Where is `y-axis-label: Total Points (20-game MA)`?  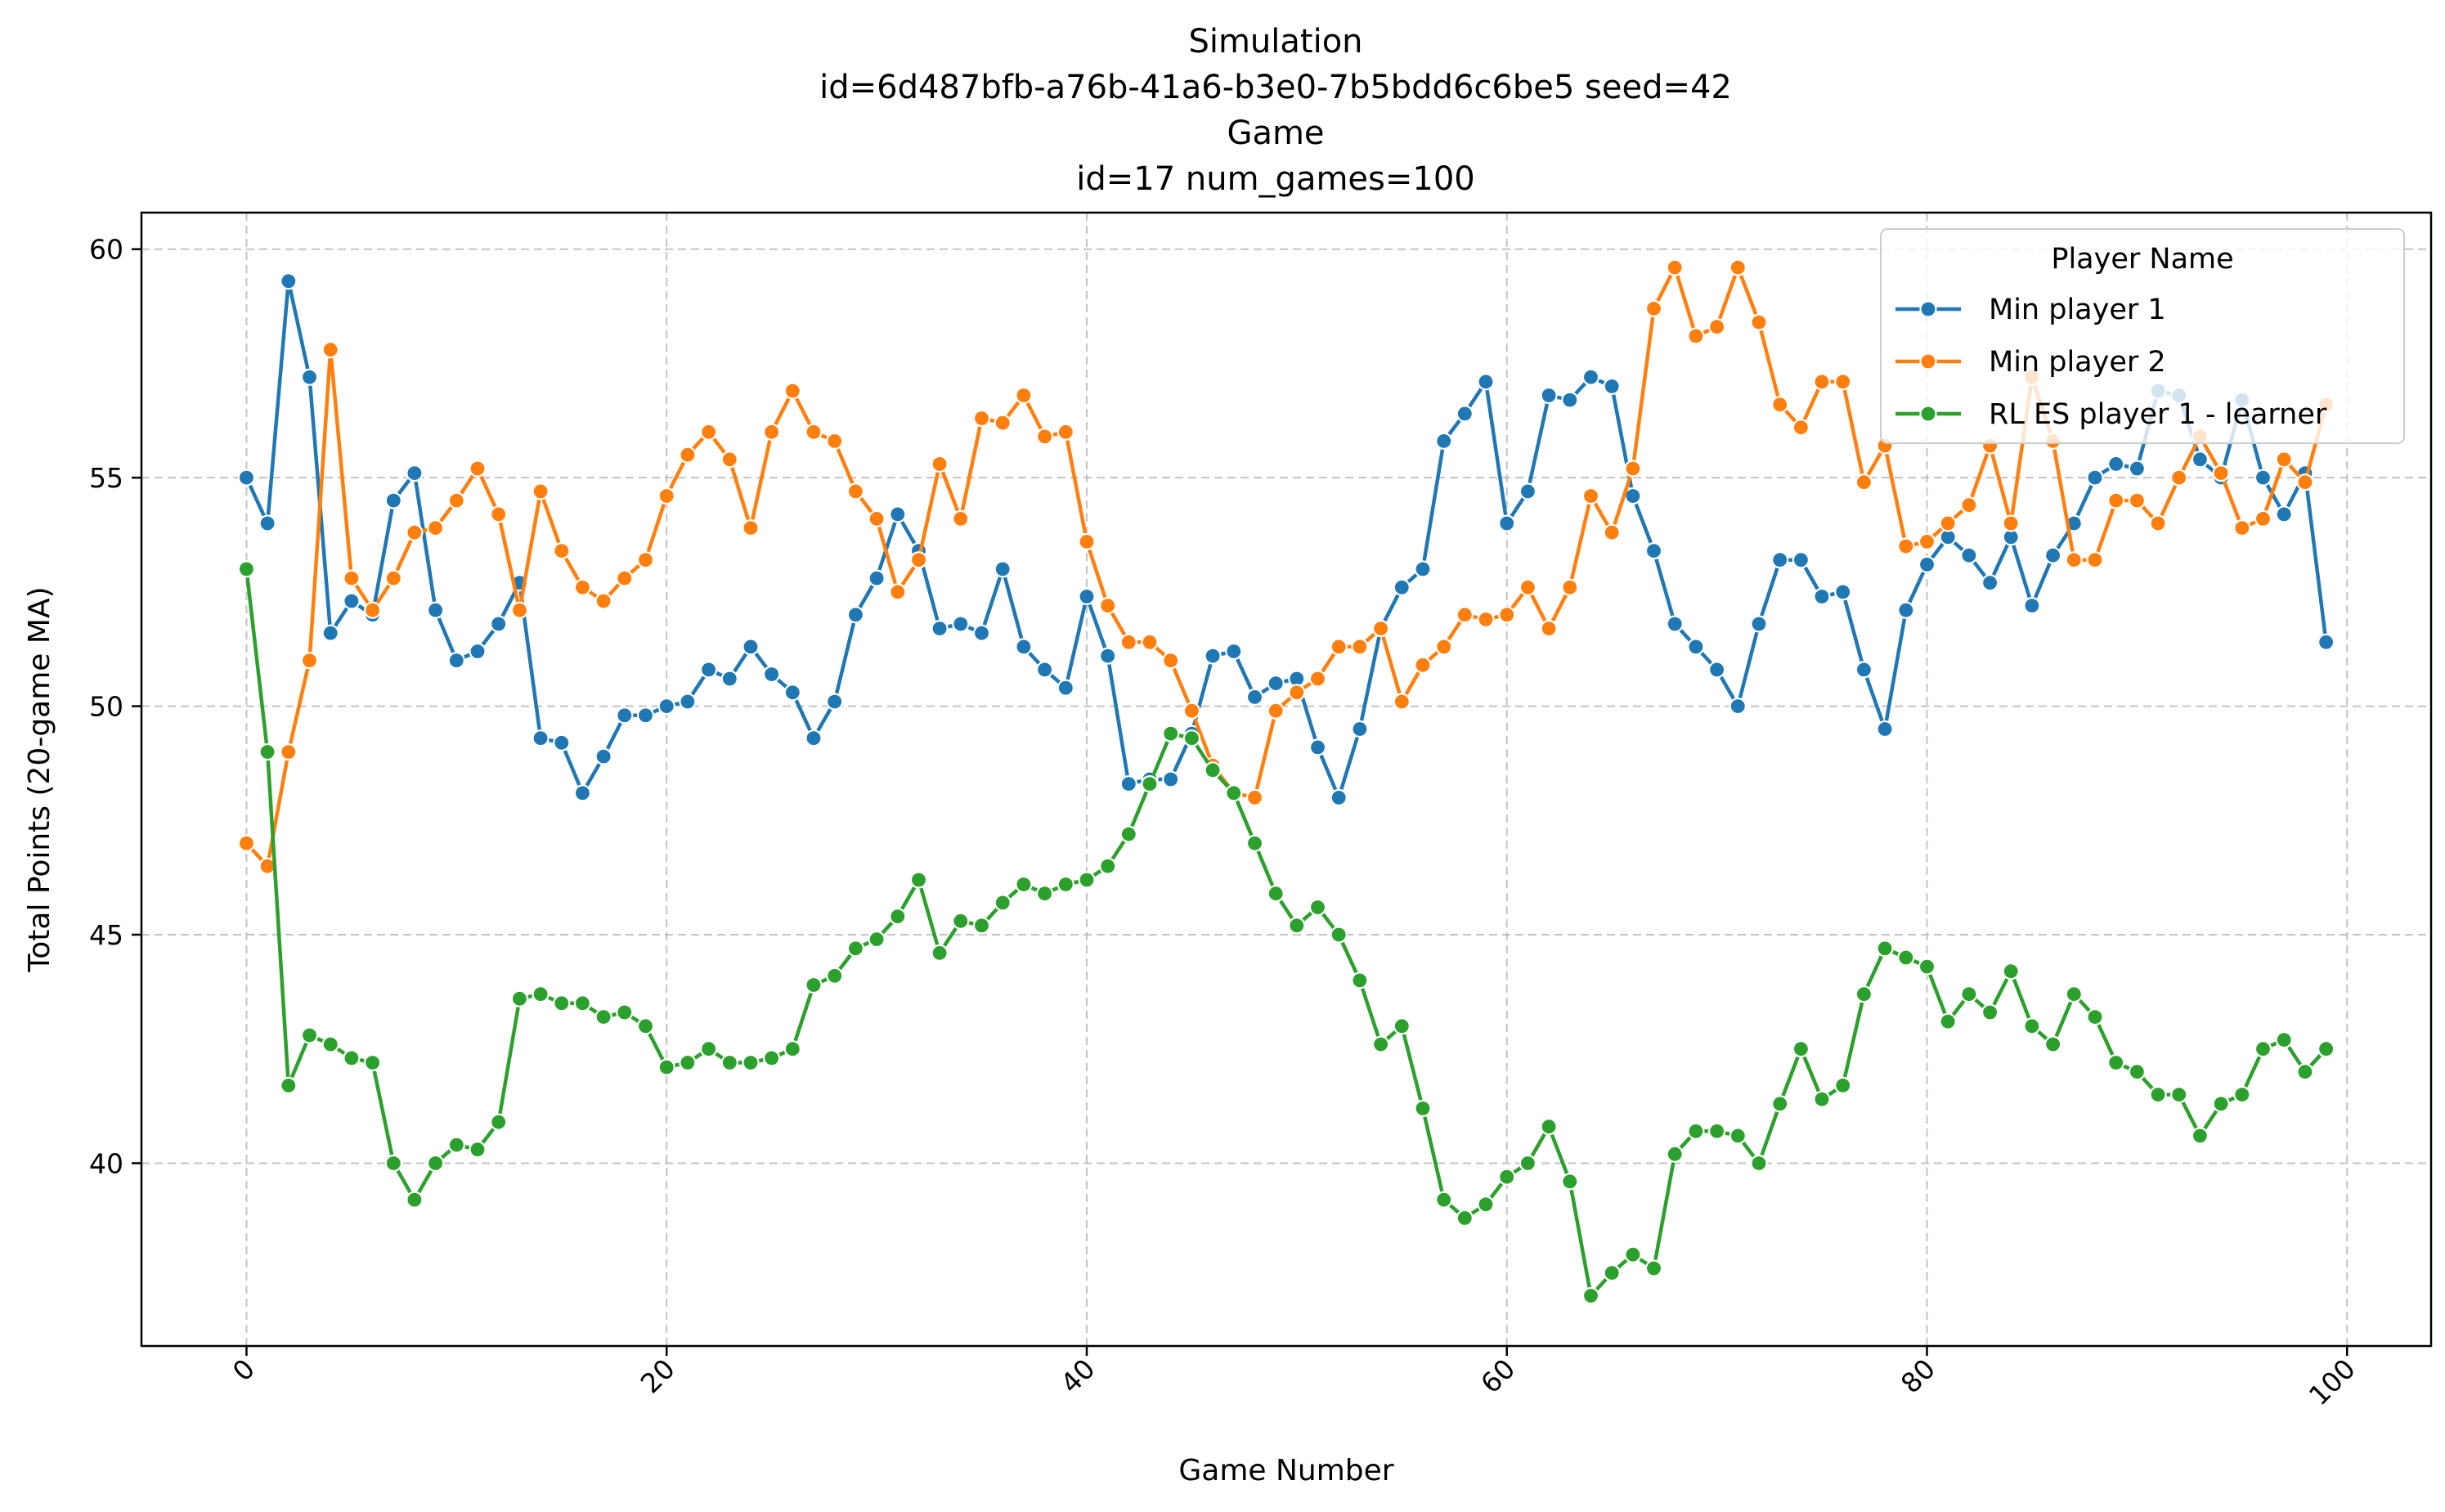 y-axis-label: Total Points (20-game MA) is located at coordinates (39, 779).